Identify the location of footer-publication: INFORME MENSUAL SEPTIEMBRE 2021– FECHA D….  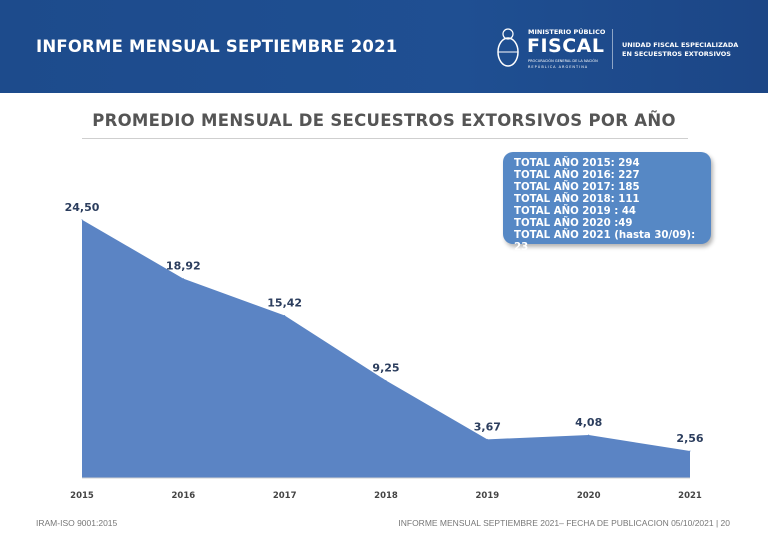
(564, 523).